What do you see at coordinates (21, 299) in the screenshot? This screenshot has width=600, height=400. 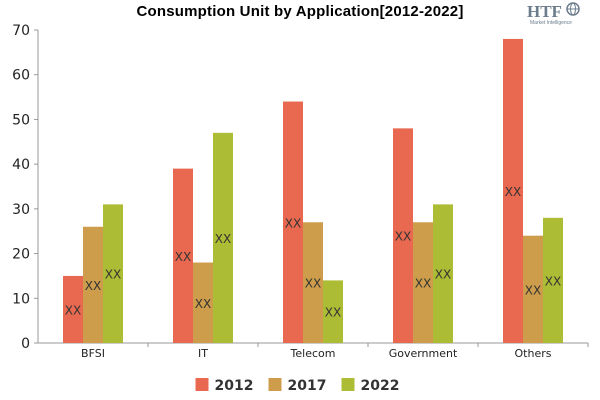 I see `y-tick-label: 10` at bounding box center [21, 299].